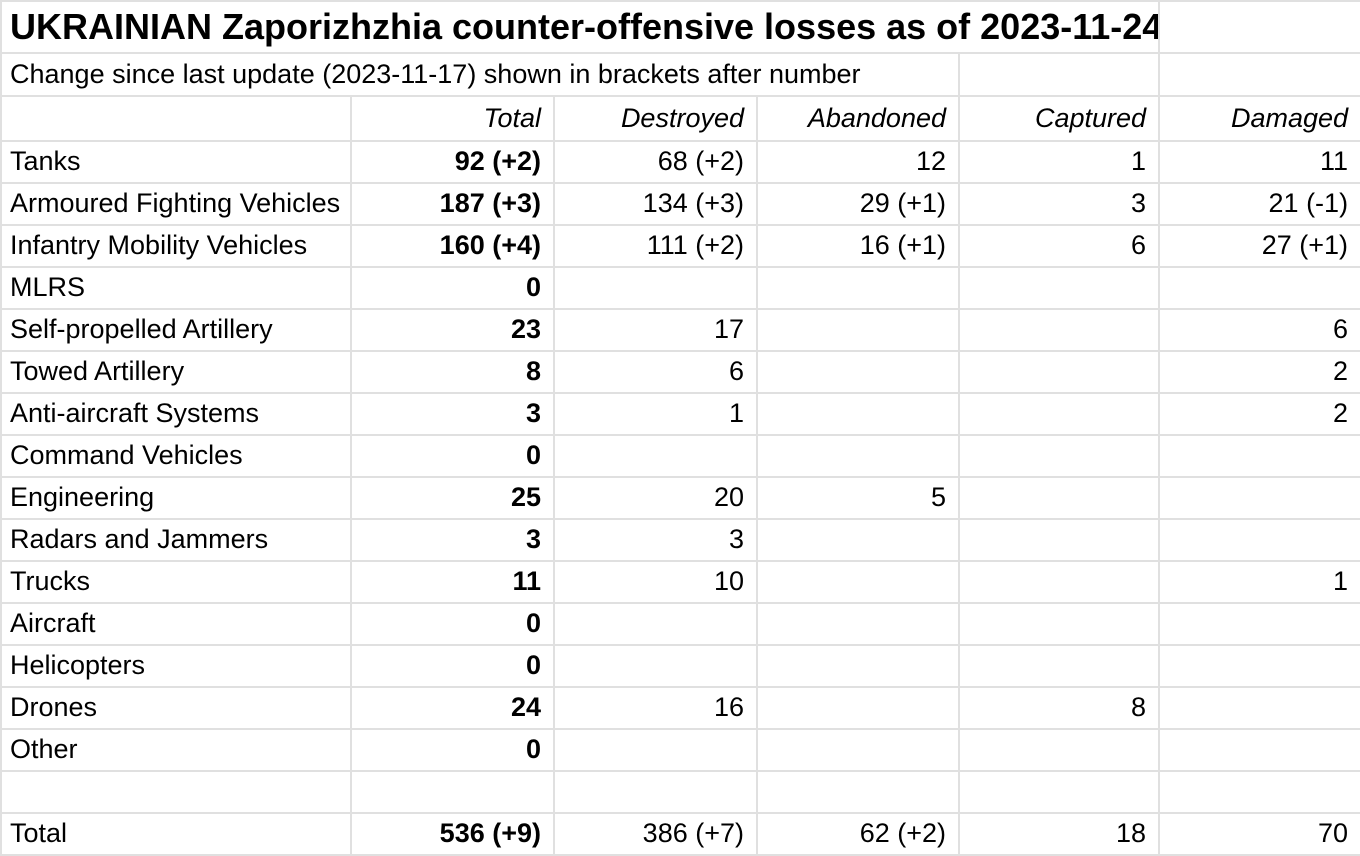  What do you see at coordinates (1259, 330) in the screenshot?
I see `cell-damaged: 6` at bounding box center [1259, 330].